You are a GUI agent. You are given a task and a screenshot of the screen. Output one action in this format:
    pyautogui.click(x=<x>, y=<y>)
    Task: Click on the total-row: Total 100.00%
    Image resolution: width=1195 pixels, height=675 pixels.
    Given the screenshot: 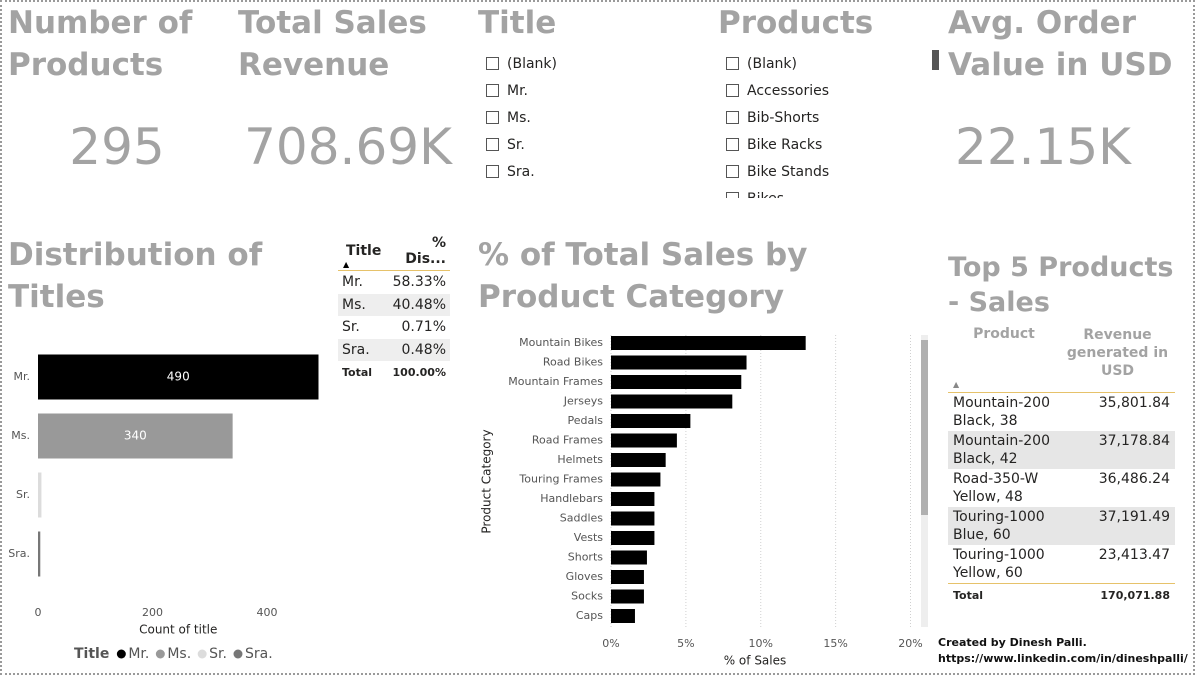 What is the action you would take?
    pyautogui.click(x=394, y=372)
    